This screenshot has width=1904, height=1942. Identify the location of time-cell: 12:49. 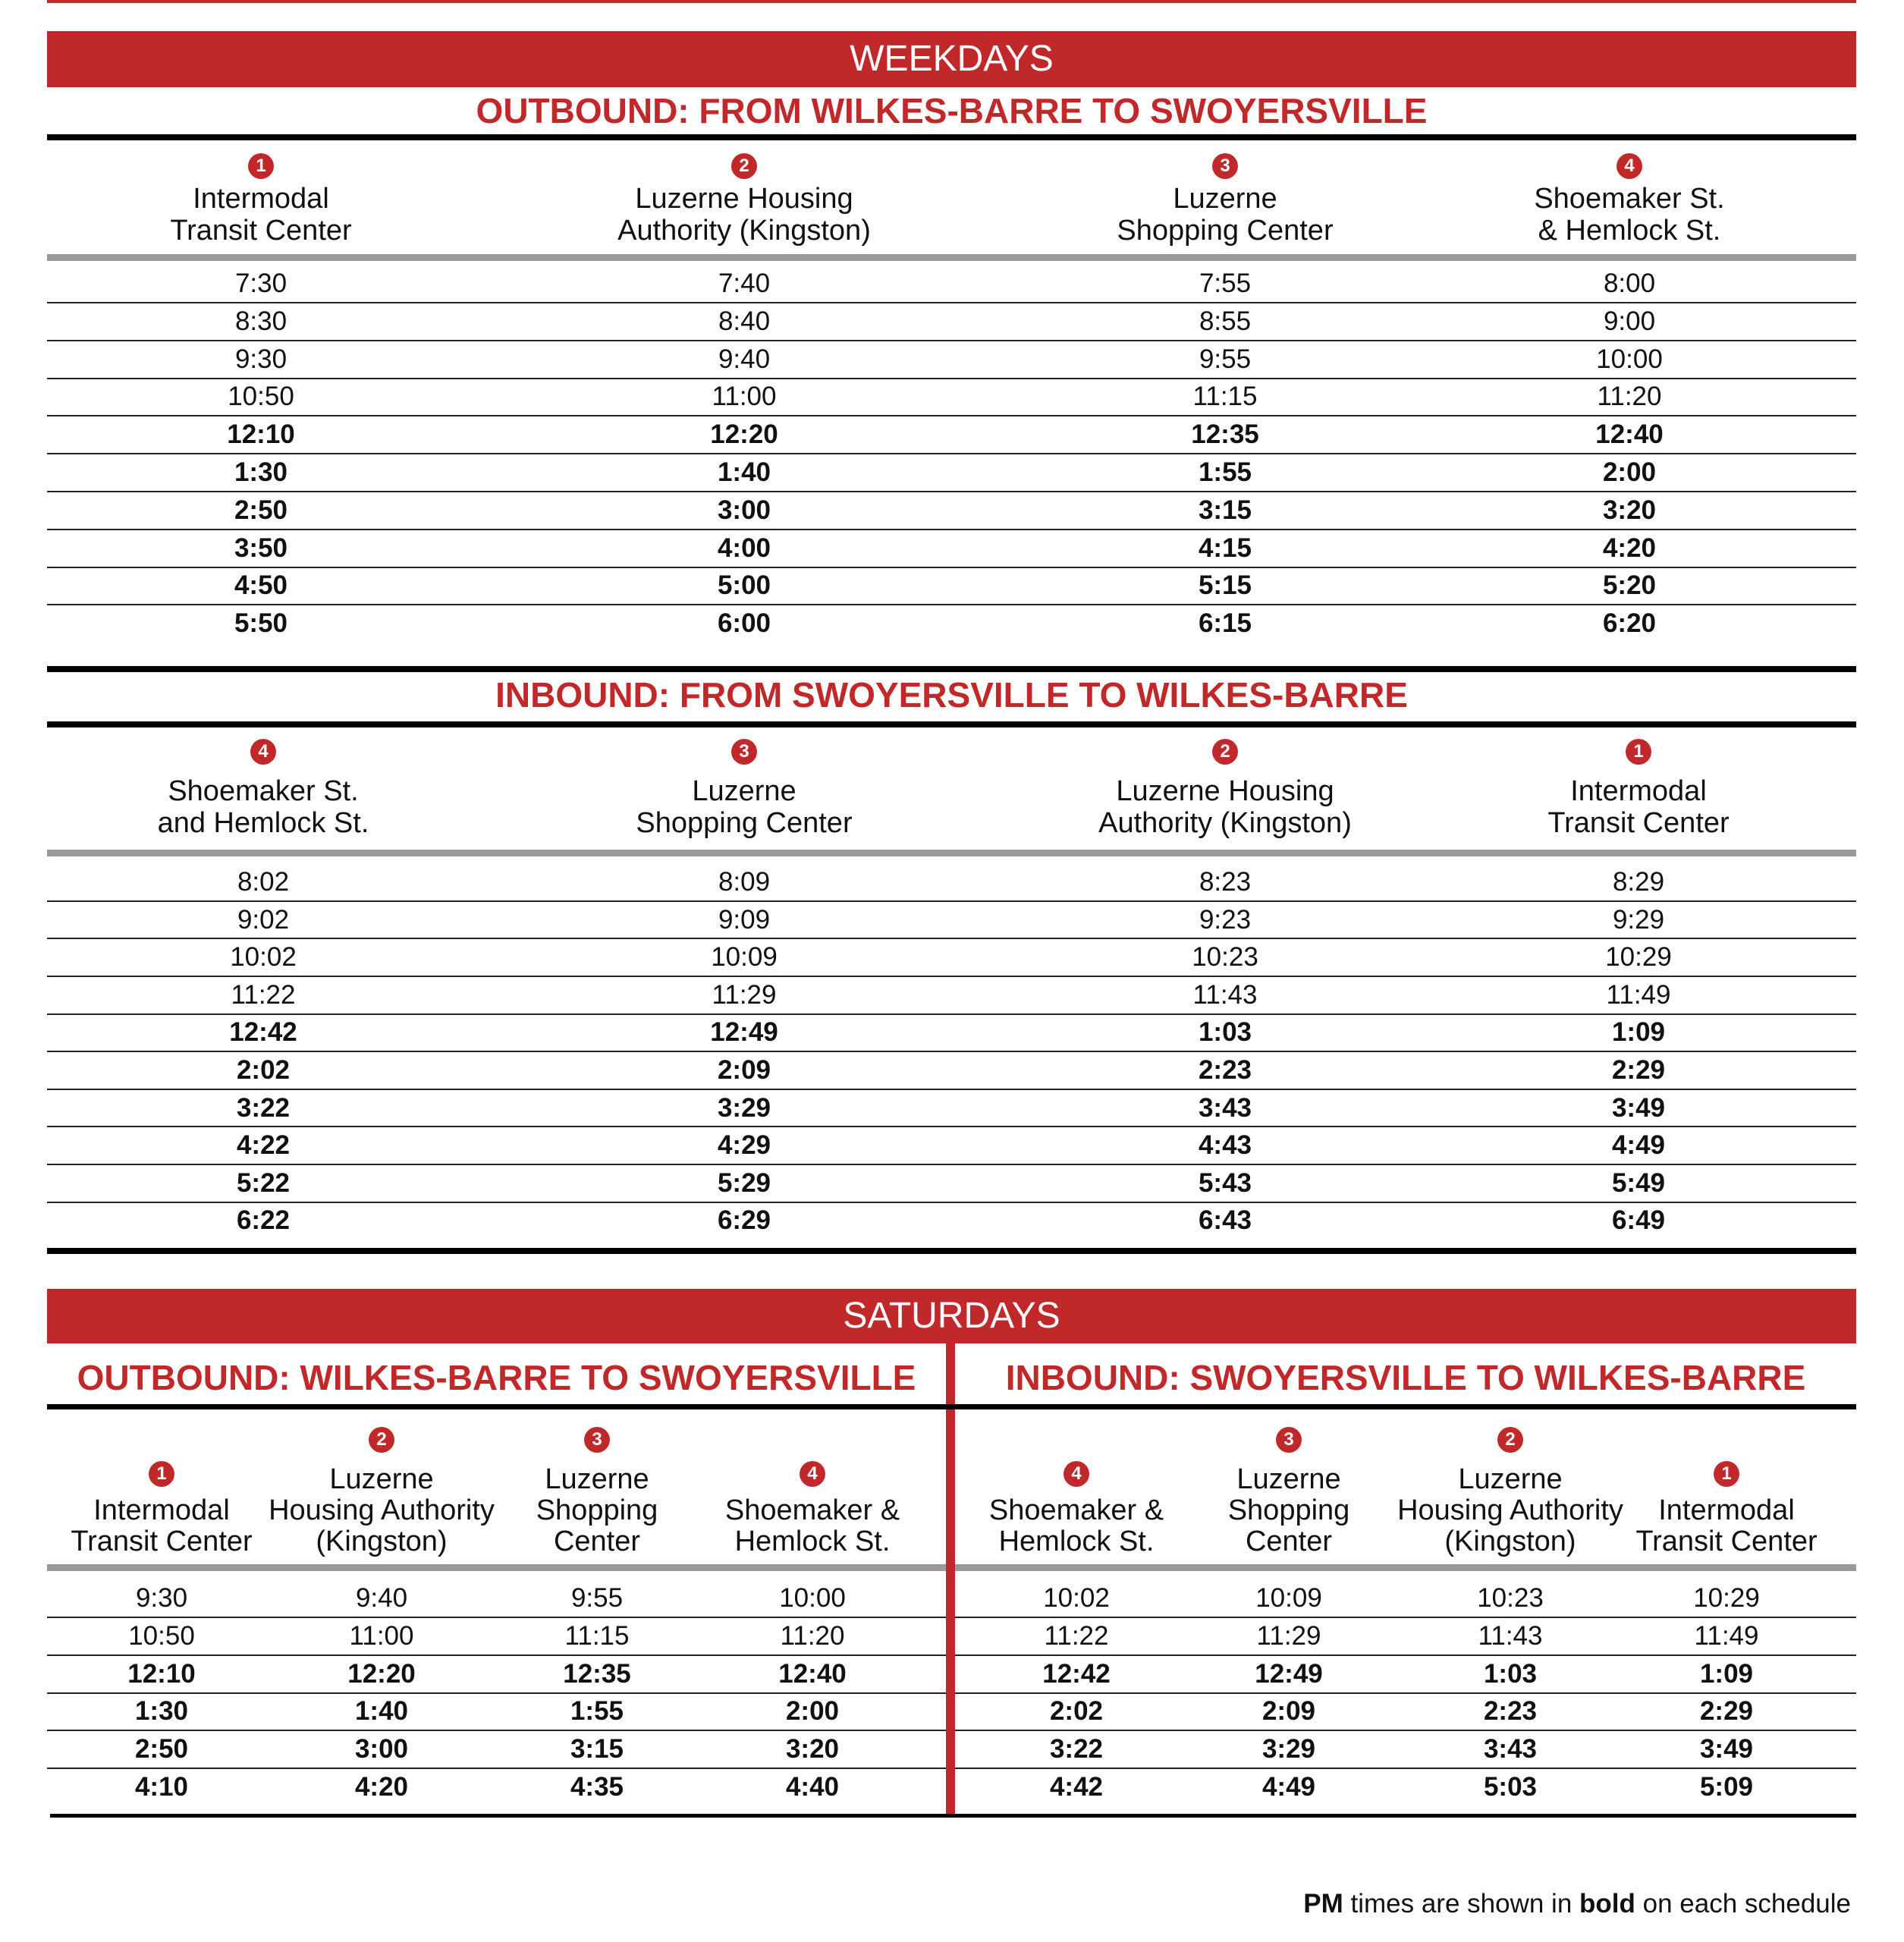
(744, 1032).